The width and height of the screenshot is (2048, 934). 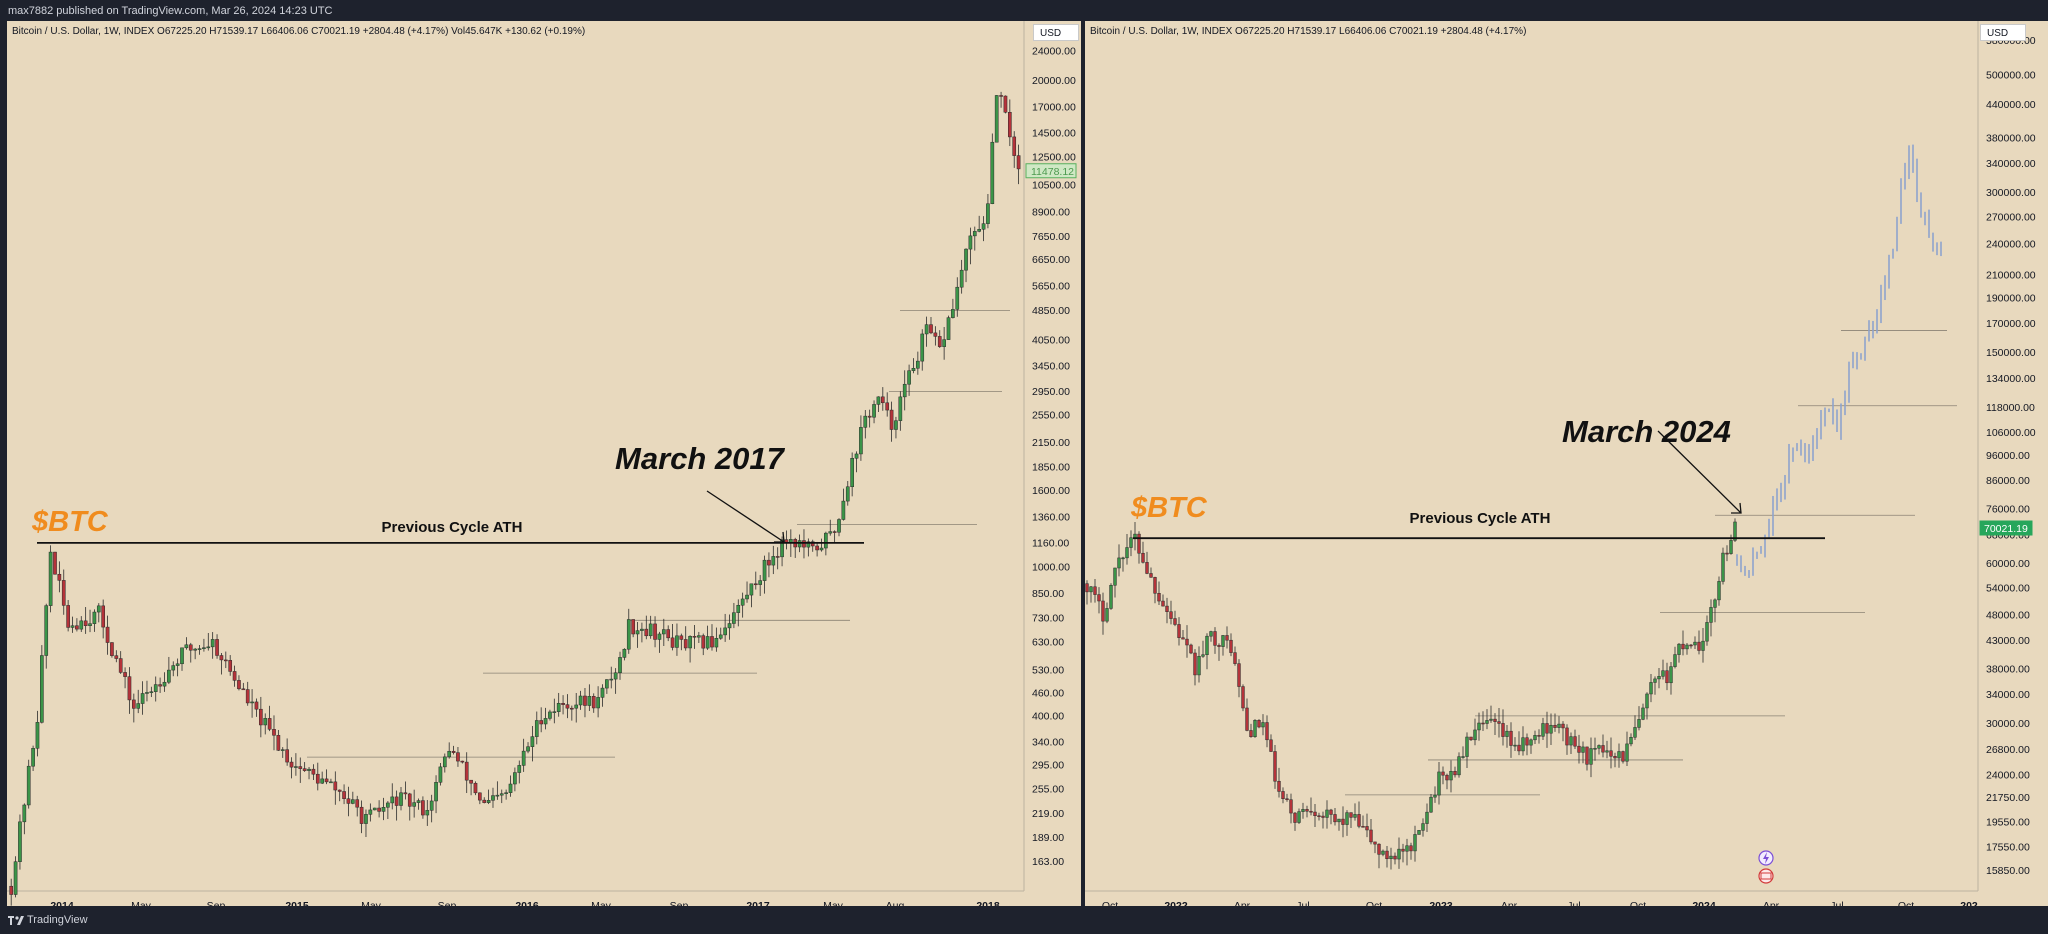 What do you see at coordinates (1048, 838) in the screenshot?
I see `y-tick-label: 189.00` at bounding box center [1048, 838].